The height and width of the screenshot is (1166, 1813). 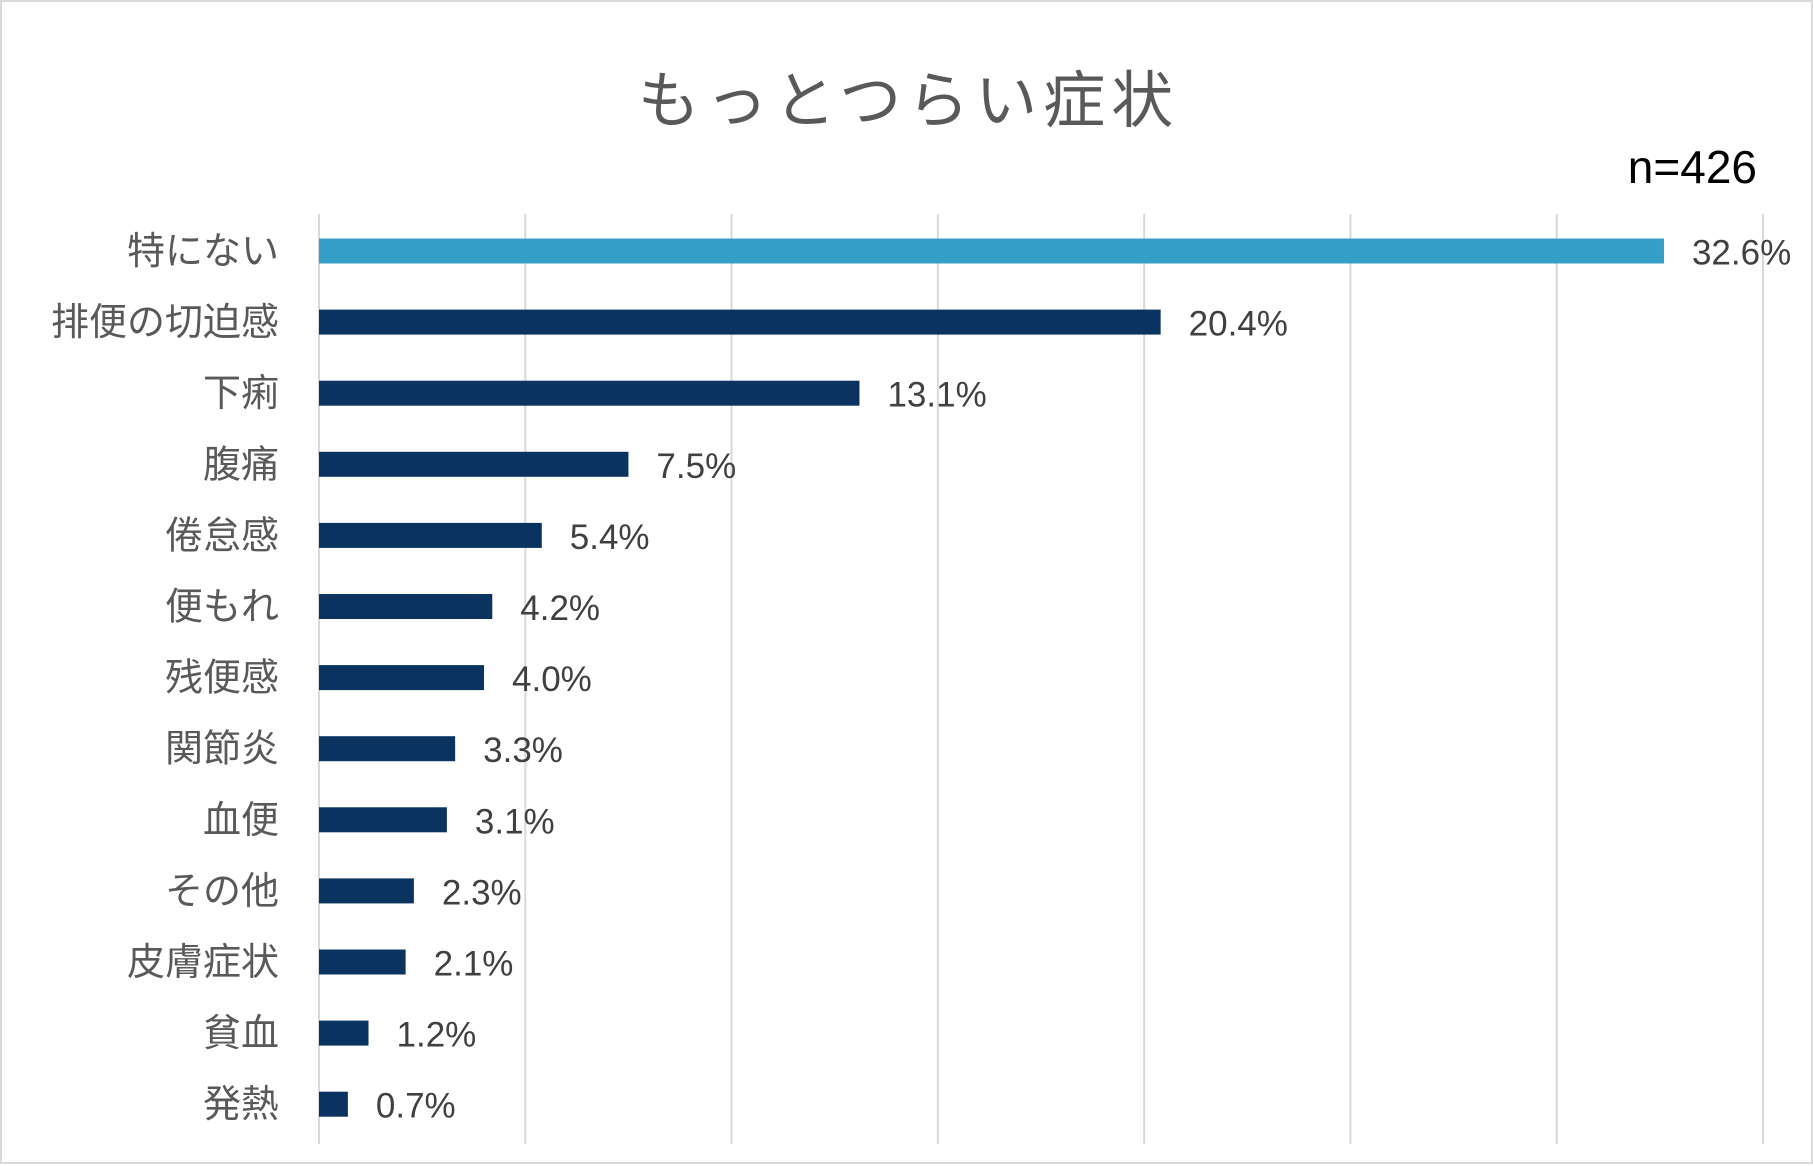 I want to click on category-label: 発熱, so click(x=241, y=1104).